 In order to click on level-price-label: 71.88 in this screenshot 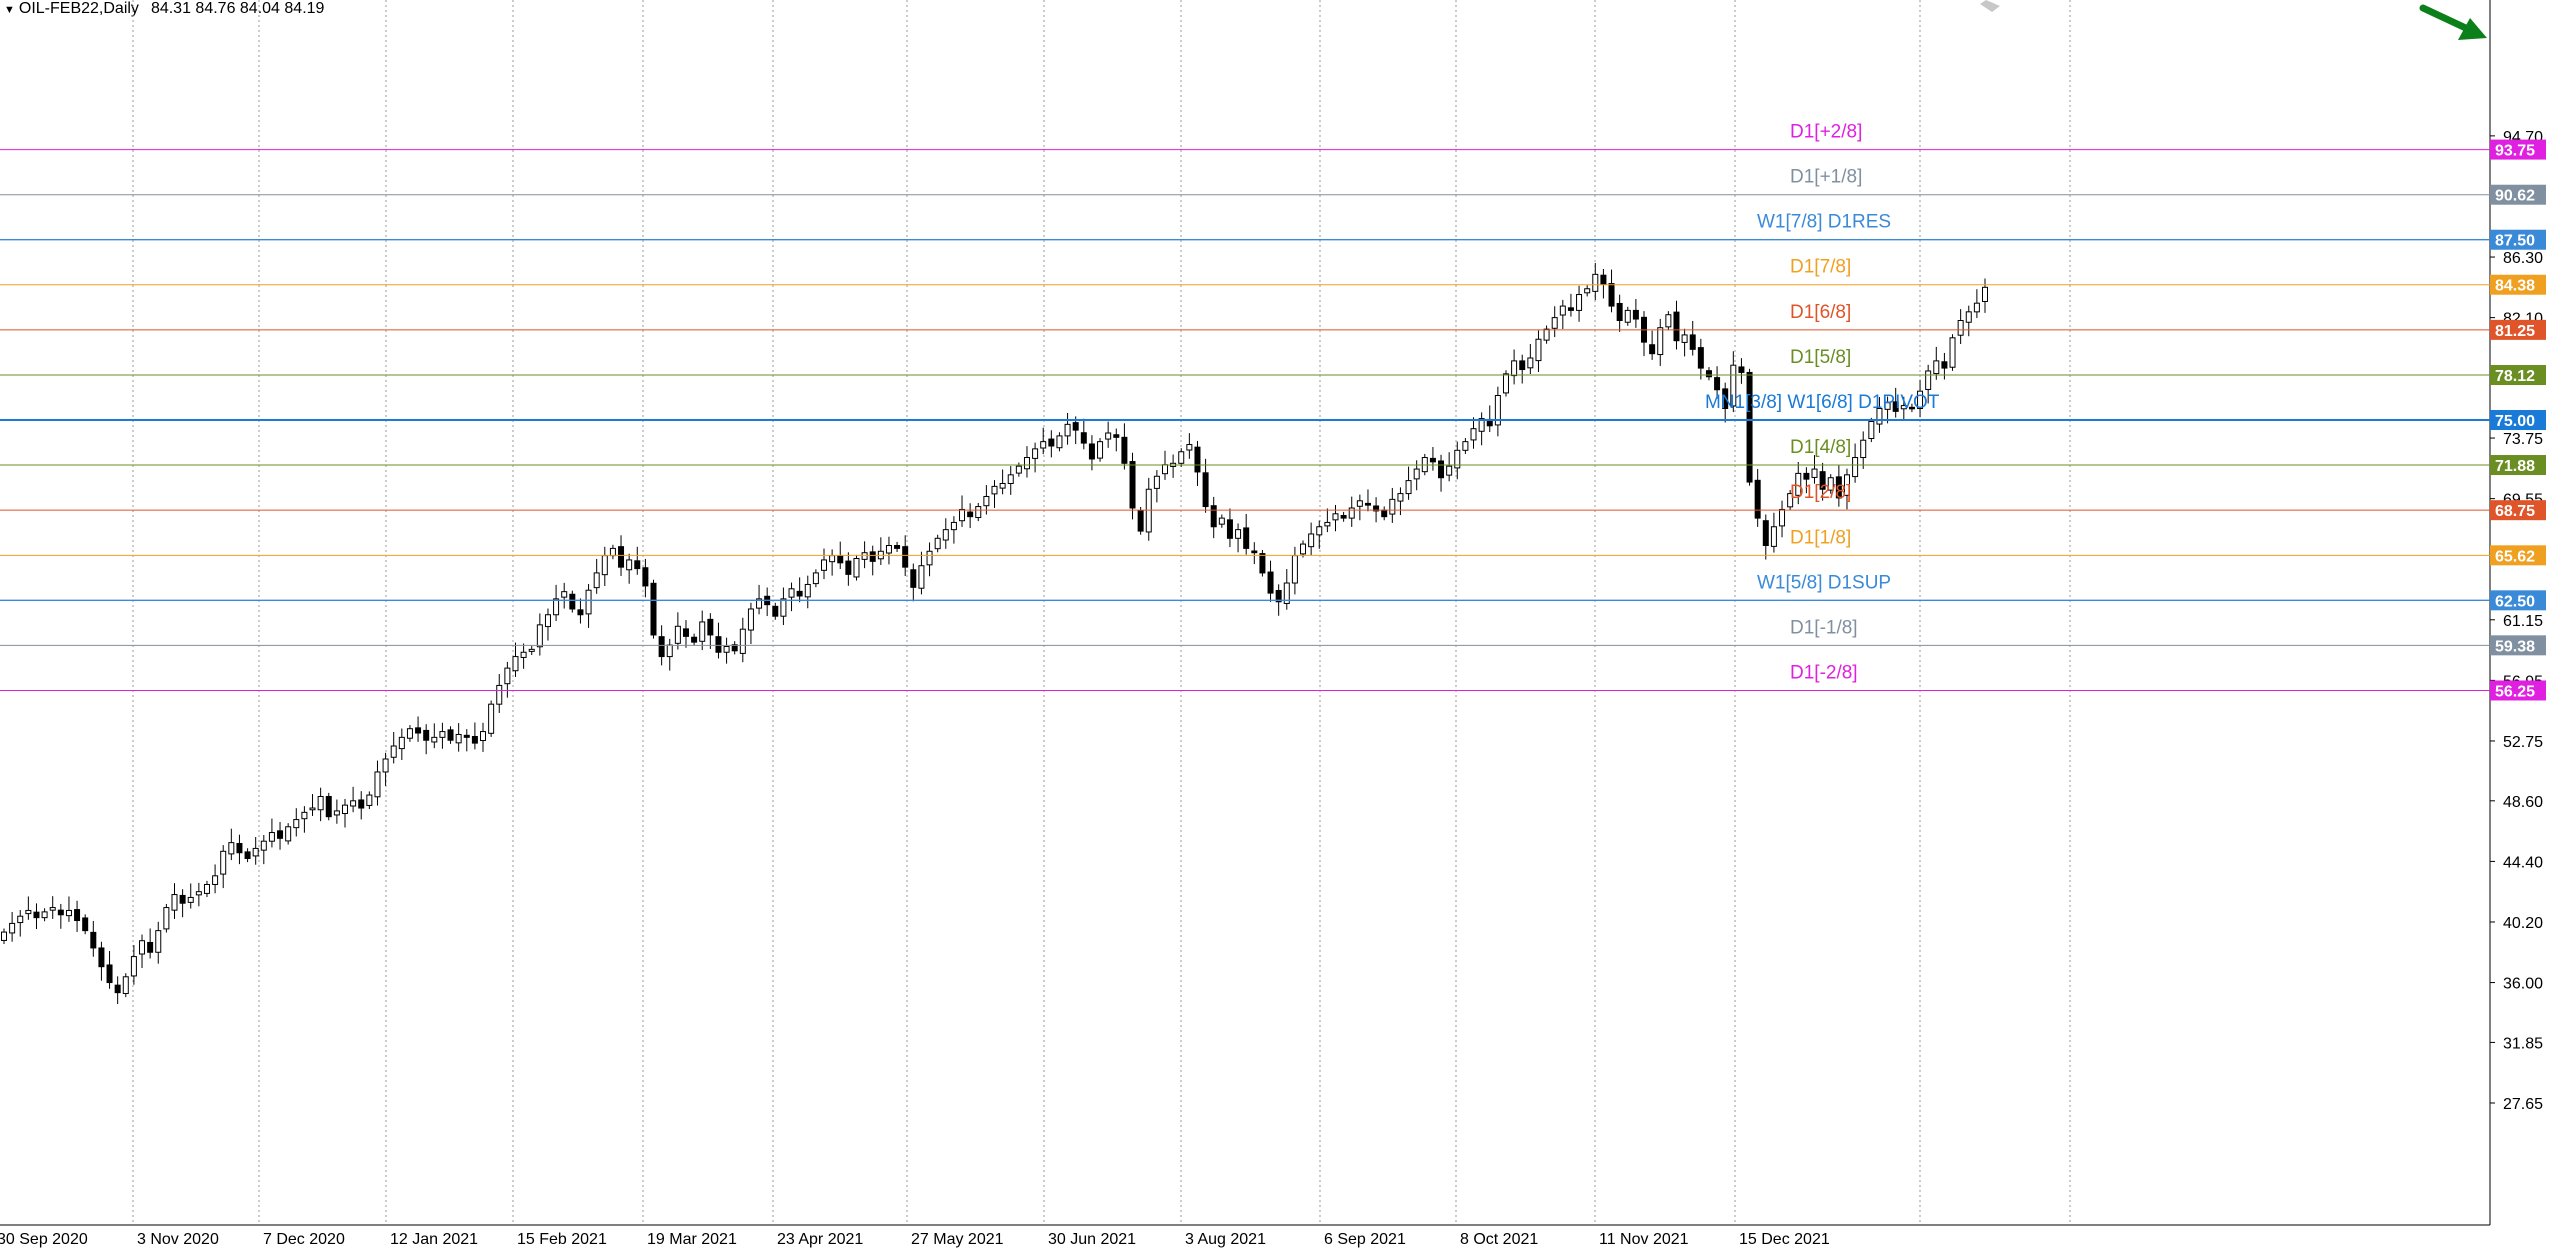, I will do `click(2515, 466)`.